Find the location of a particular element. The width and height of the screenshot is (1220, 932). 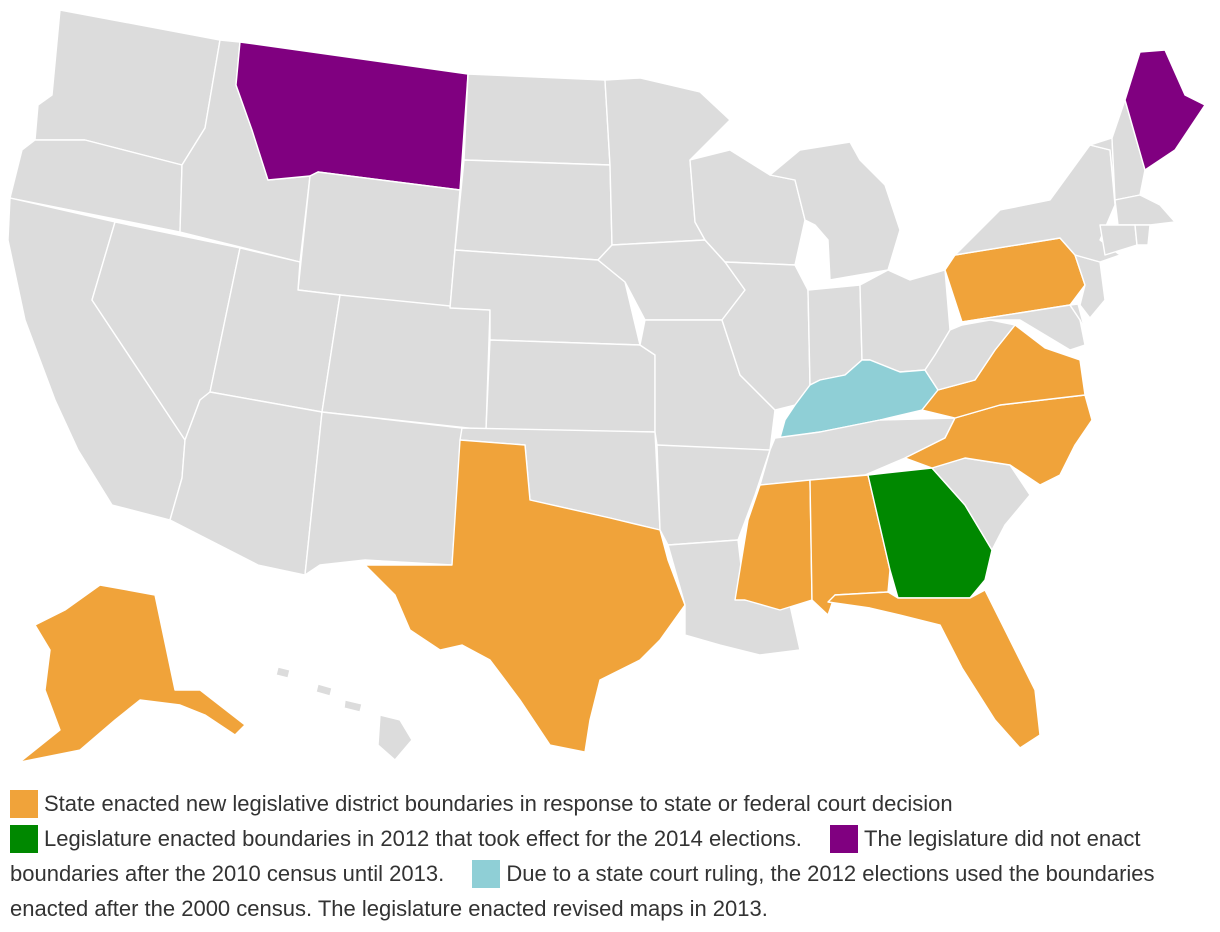

state-sd is located at coordinates (533, 210).